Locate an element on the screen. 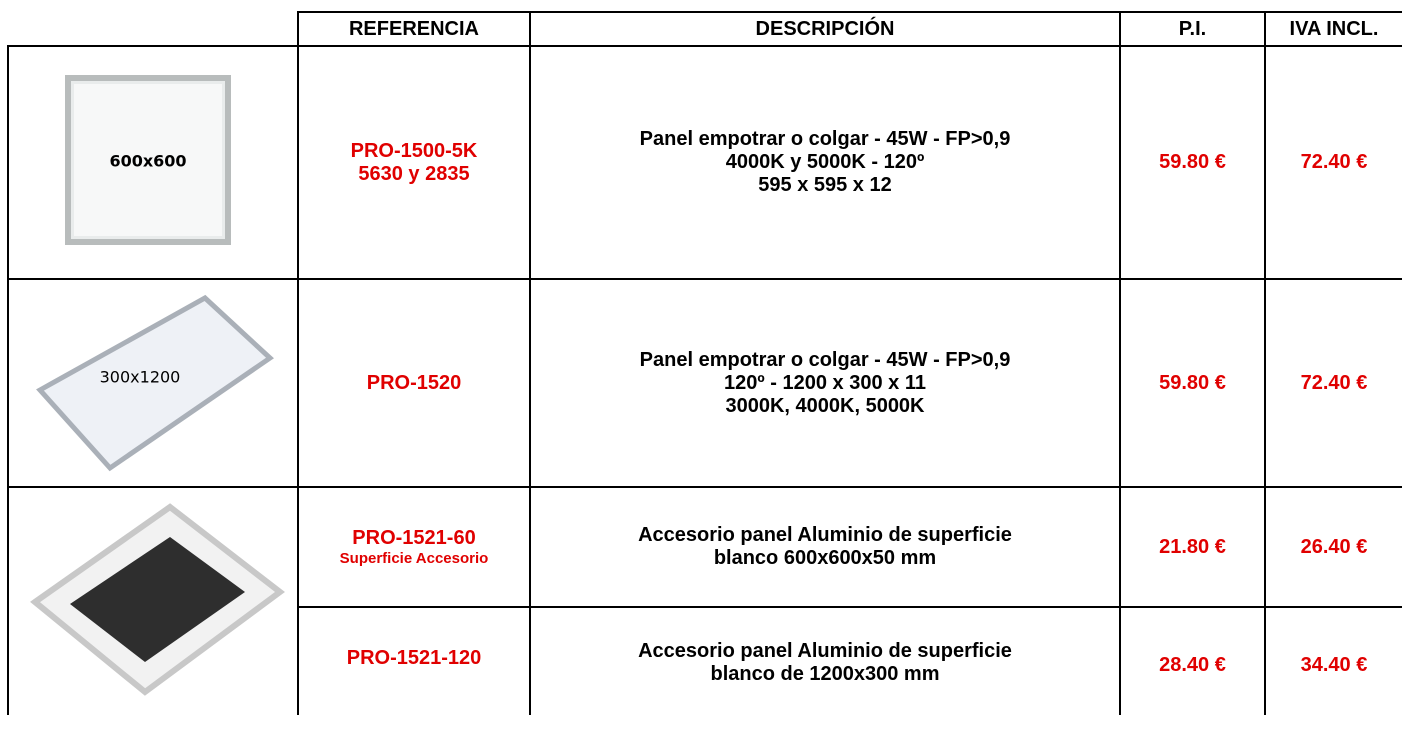 This screenshot has height=730, width=1402. reference: PRO-1521-60 Superficie Accesorio is located at coordinates (414, 547).